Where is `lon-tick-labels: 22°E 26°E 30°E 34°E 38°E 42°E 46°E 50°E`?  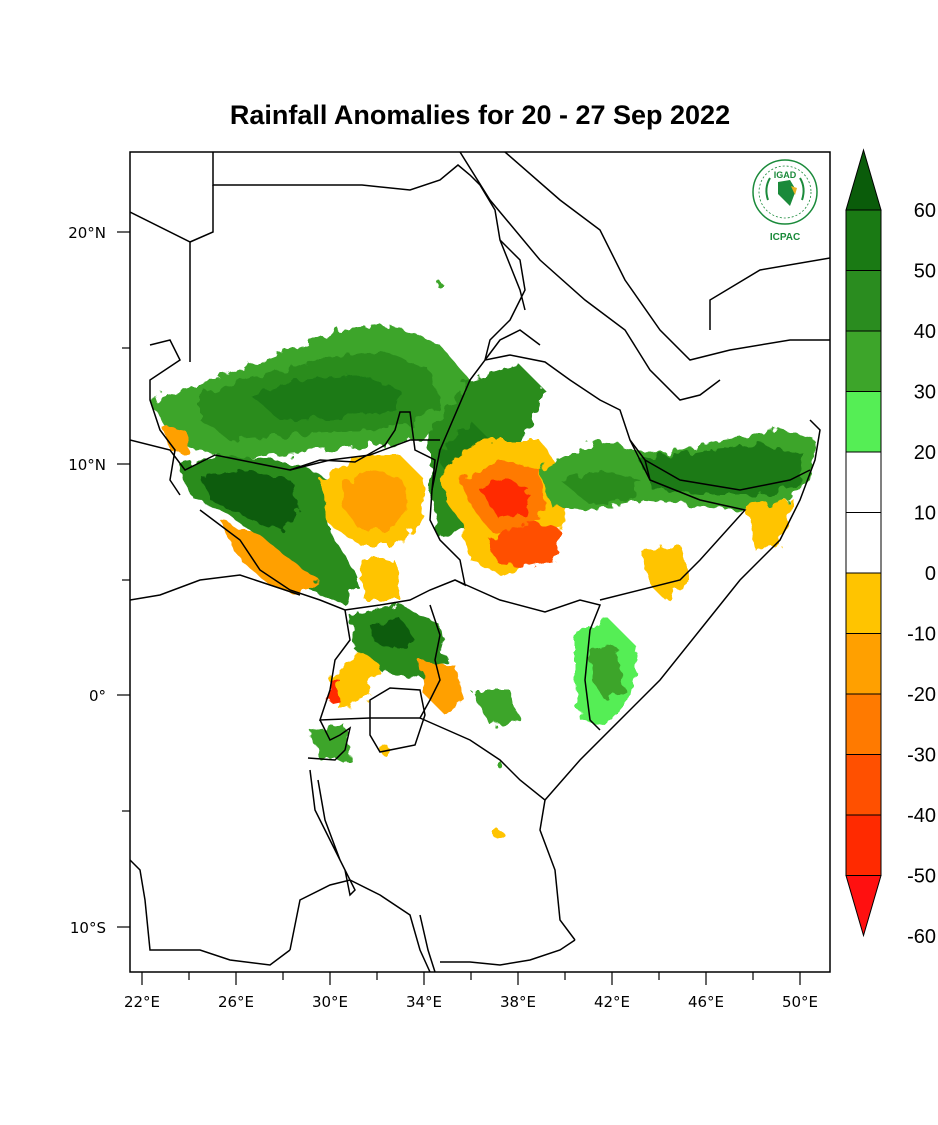 lon-tick-labels: 22°E 26°E 30°E 34°E 38°E 42°E 46°E 50°E is located at coordinates (471, 1002).